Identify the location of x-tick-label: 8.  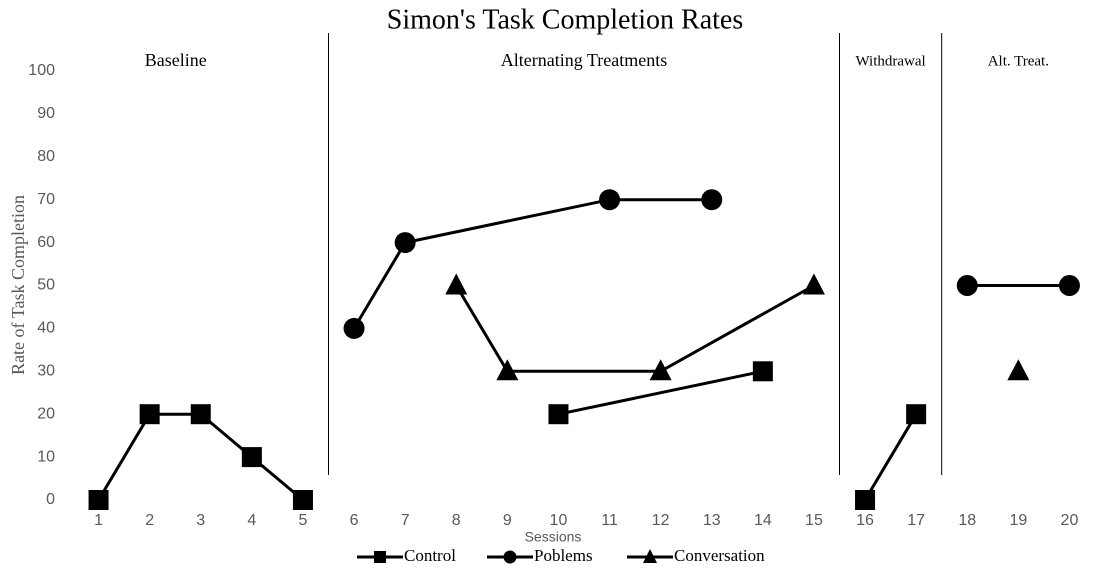
(456, 520).